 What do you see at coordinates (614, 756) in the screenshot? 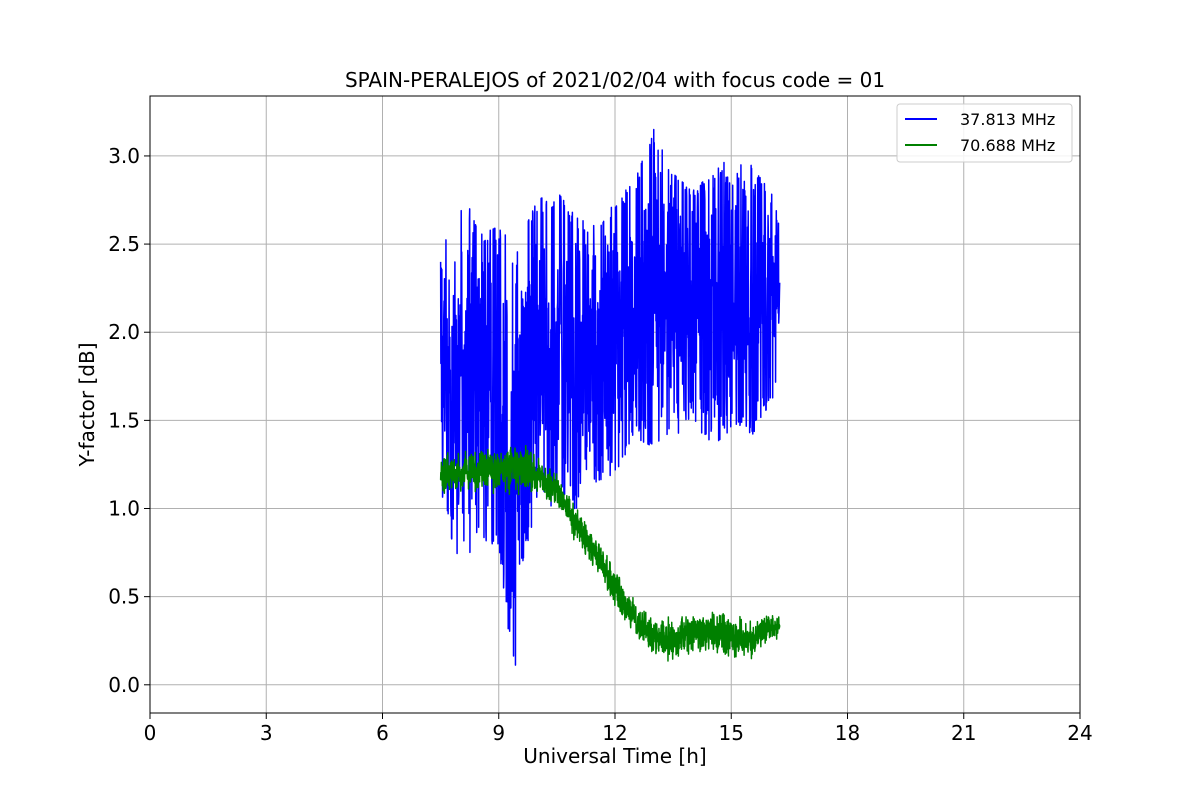
I see `x-axis-title: Universal Time [h]` at bounding box center [614, 756].